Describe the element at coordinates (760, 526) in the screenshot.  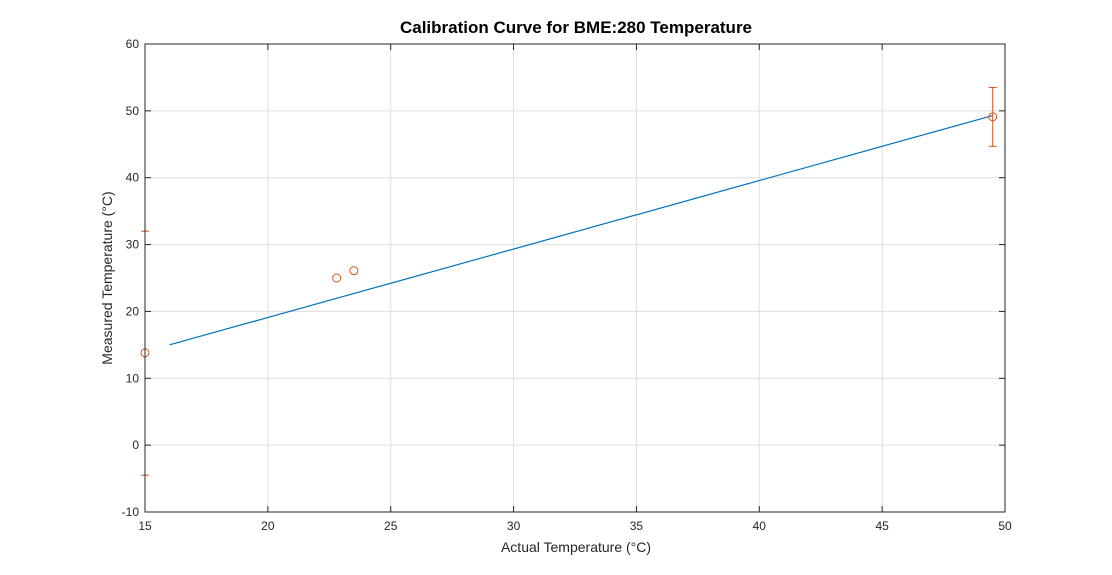
I see `x-tick-label: 40` at that location.